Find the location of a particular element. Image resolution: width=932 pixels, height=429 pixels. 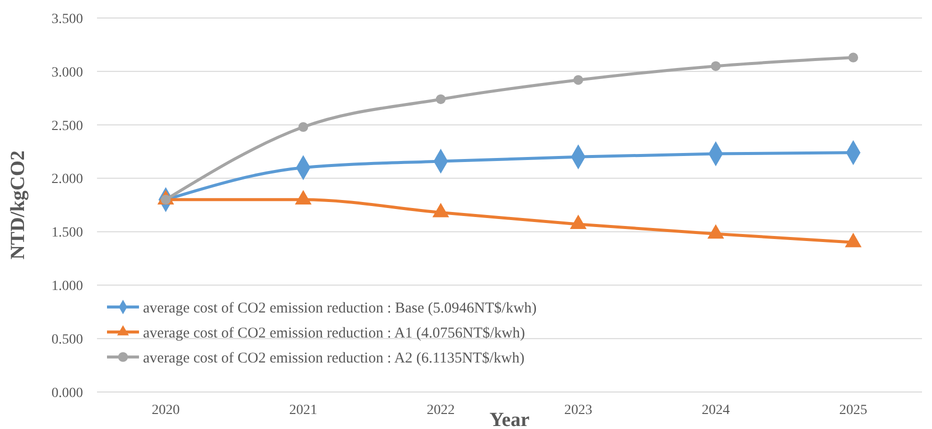

x-axis-title: Year is located at coordinates (510, 419).